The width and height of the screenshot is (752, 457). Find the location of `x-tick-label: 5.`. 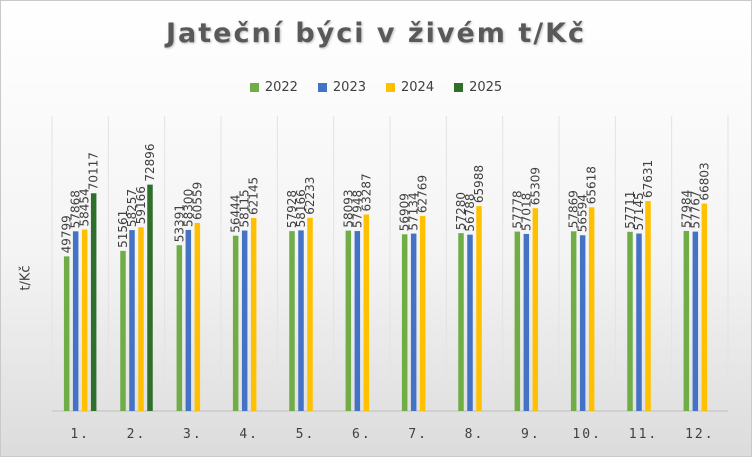

x-tick-label: 5. is located at coordinates (306, 434).